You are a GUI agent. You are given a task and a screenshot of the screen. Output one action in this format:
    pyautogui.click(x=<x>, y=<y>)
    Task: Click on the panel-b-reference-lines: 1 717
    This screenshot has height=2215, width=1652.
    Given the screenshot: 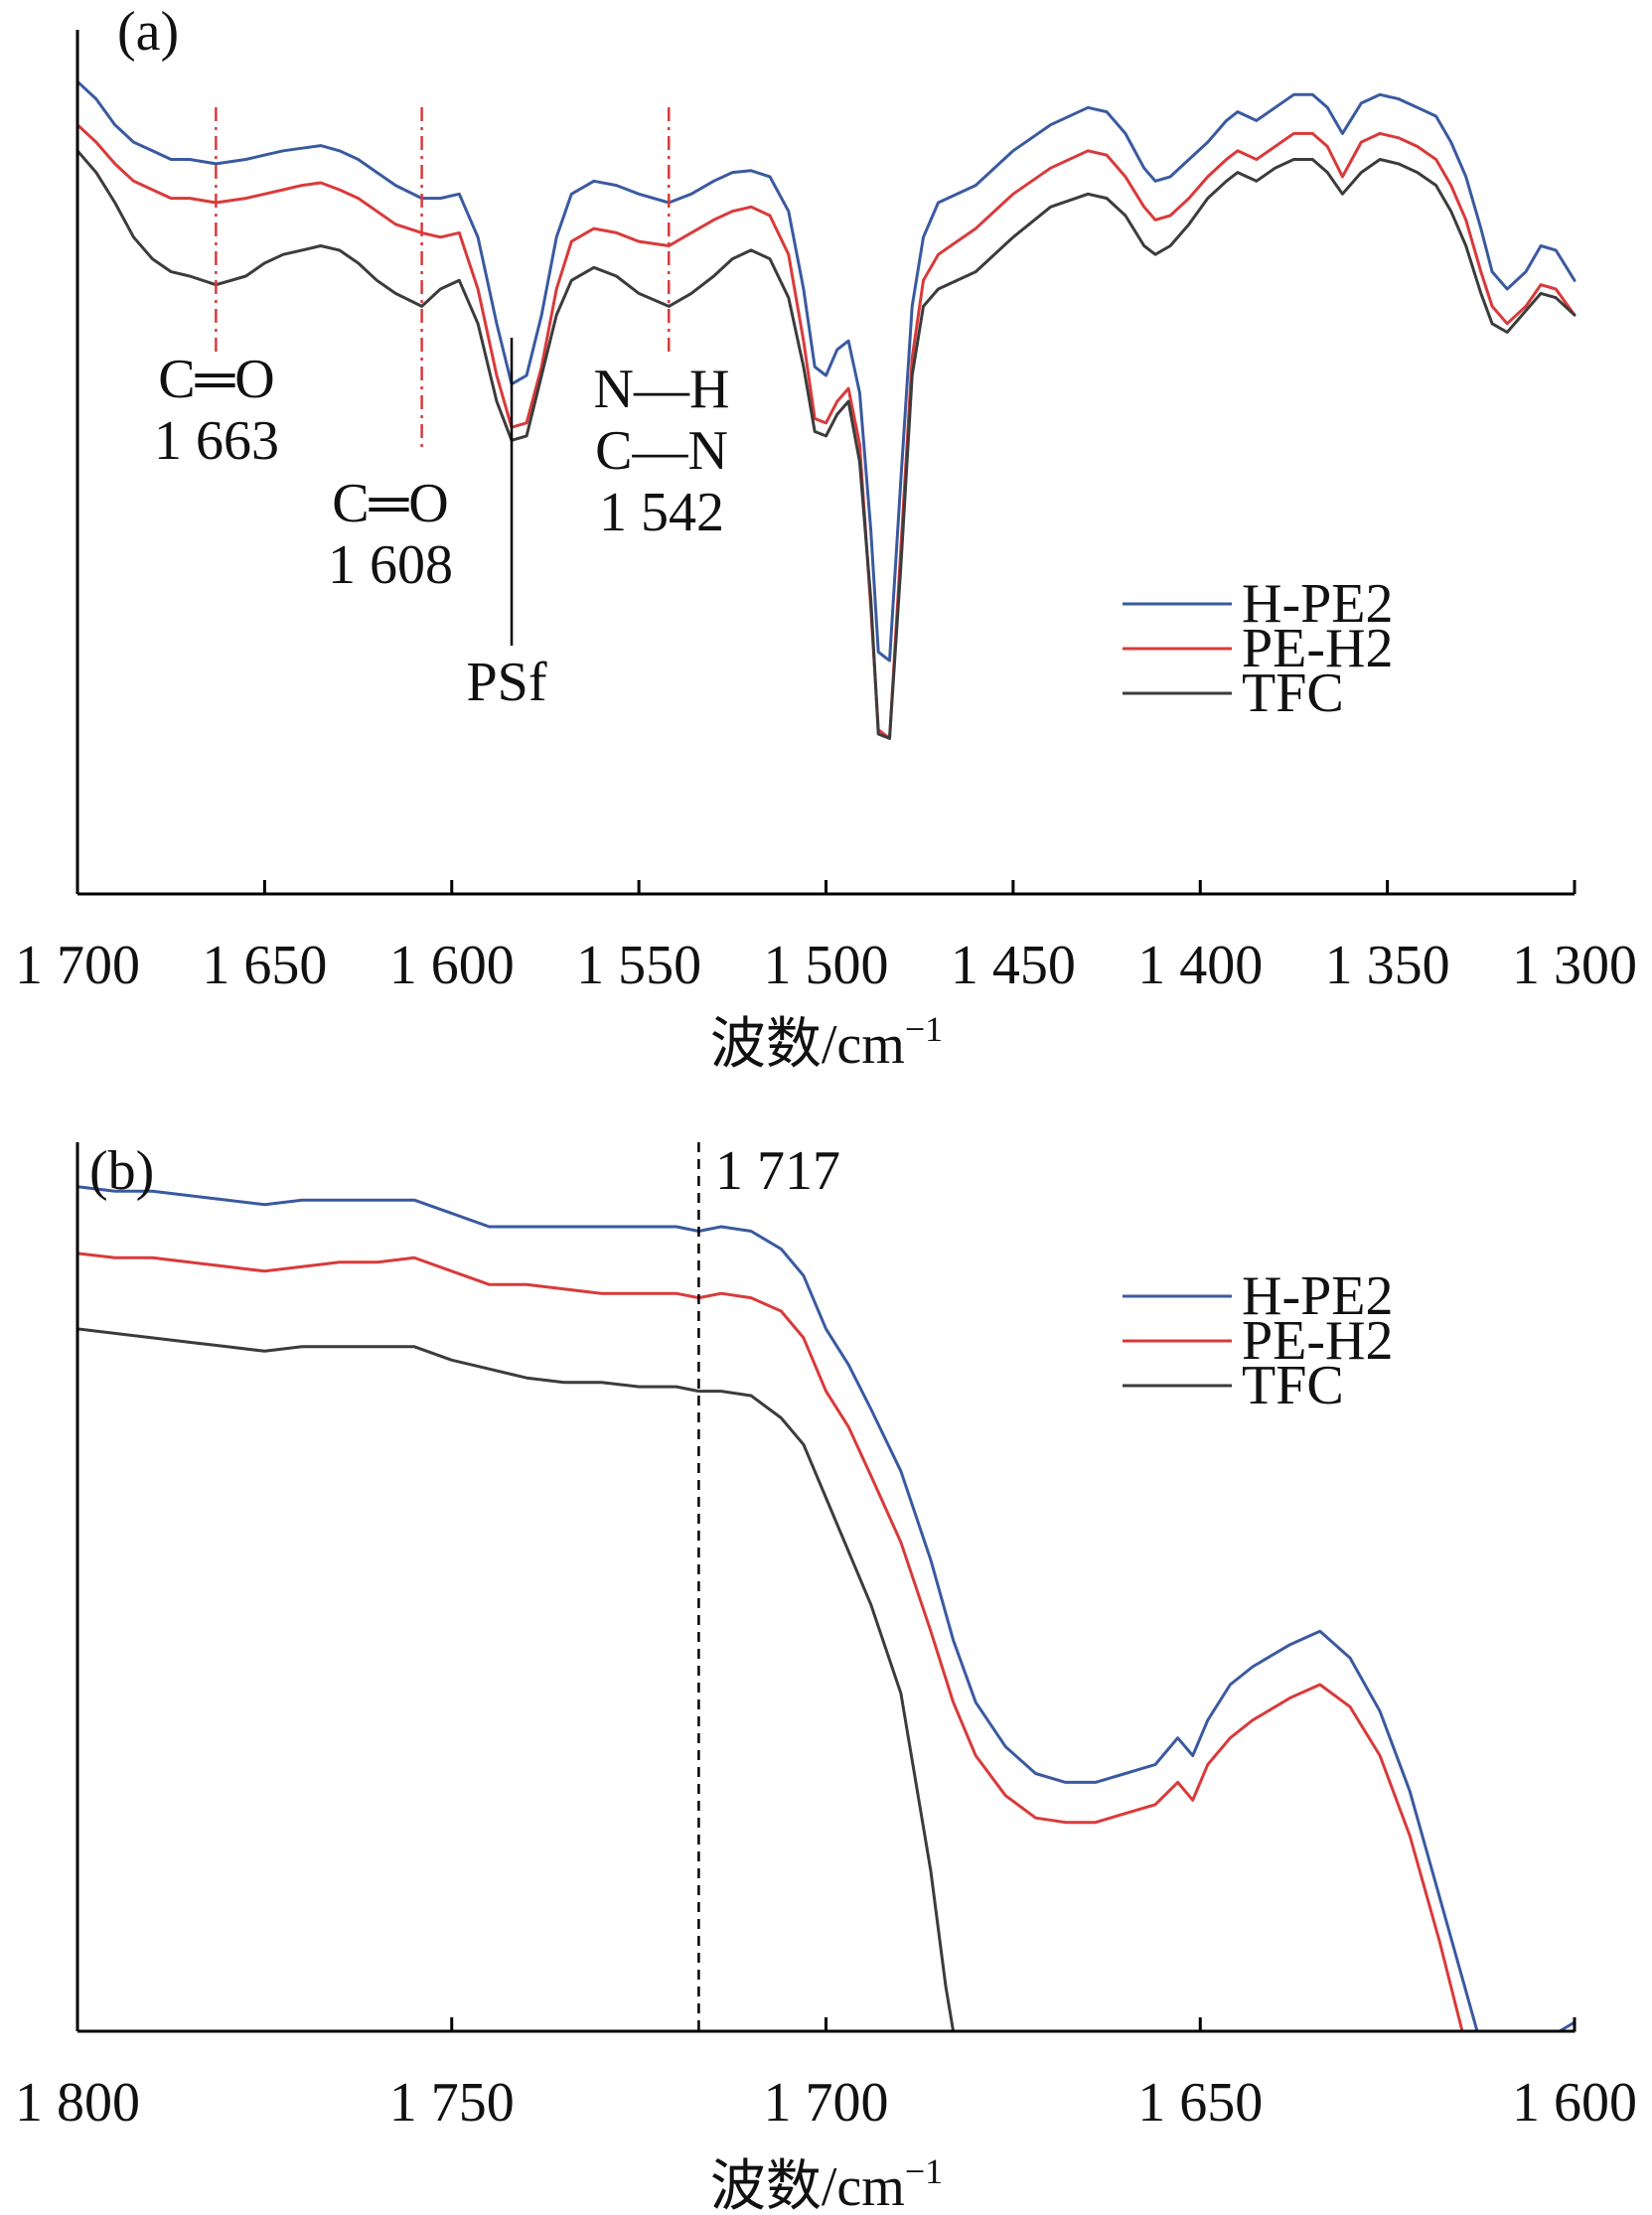 What is the action you would take?
    pyautogui.click(x=769, y=1585)
    